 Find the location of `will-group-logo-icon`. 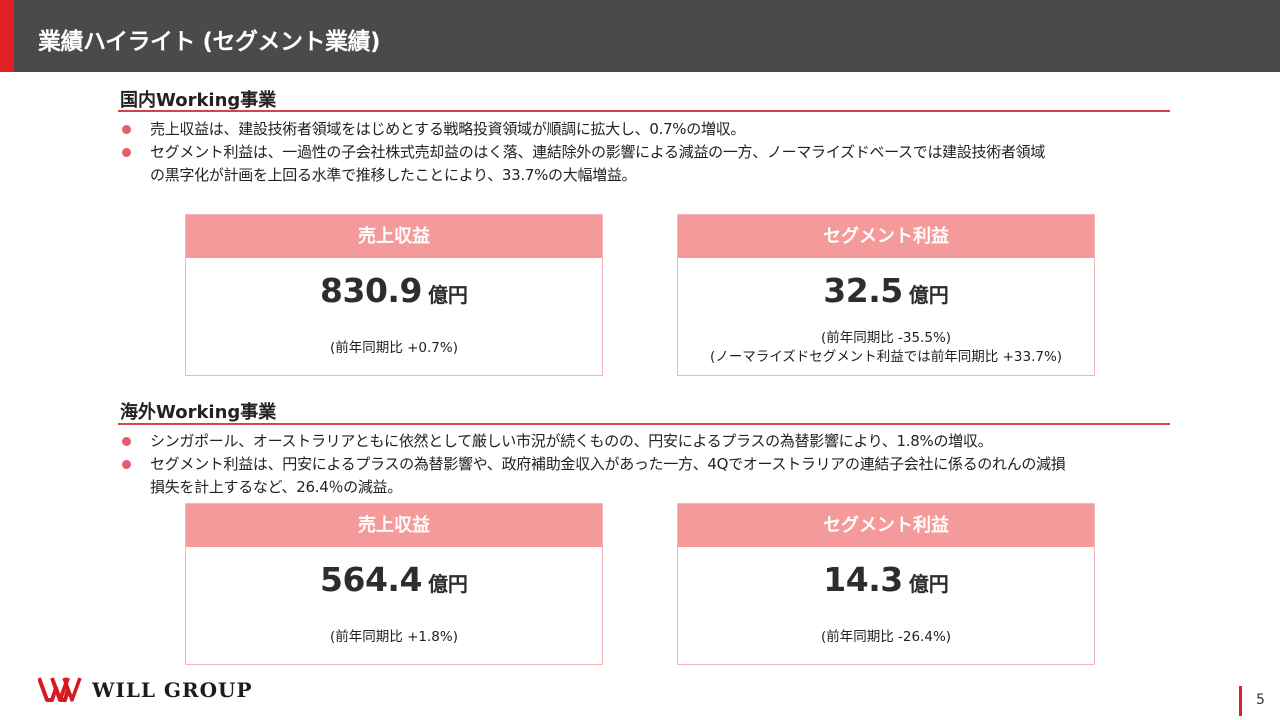

will-group-logo-icon is located at coordinates (60, 689).